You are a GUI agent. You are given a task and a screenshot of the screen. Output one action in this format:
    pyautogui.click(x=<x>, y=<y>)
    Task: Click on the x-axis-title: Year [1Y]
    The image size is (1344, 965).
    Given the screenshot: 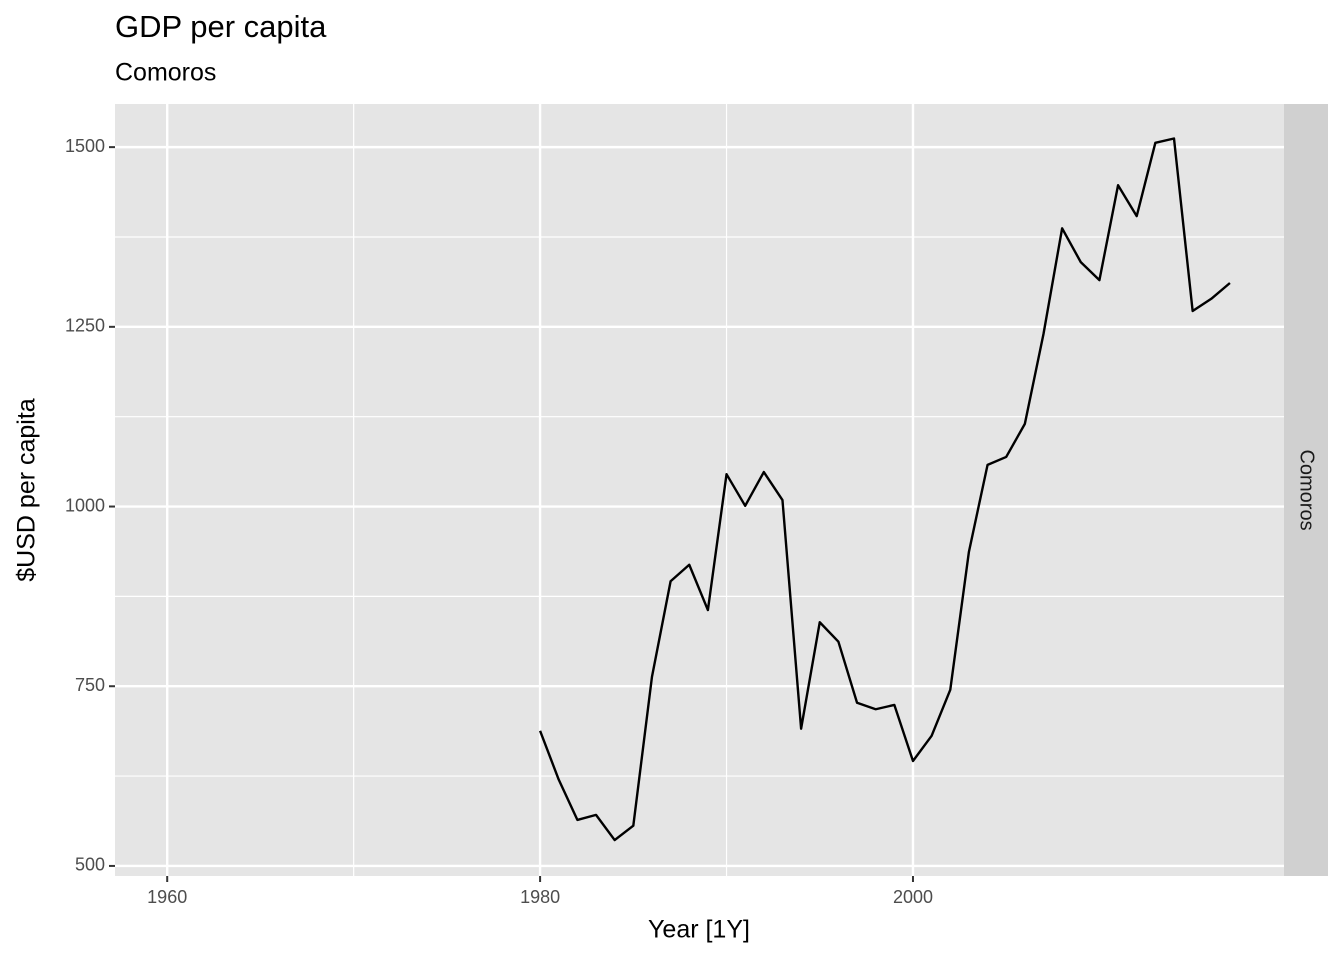 What is the action you would take?
    pyautogui.click(x=699, y=930)
    